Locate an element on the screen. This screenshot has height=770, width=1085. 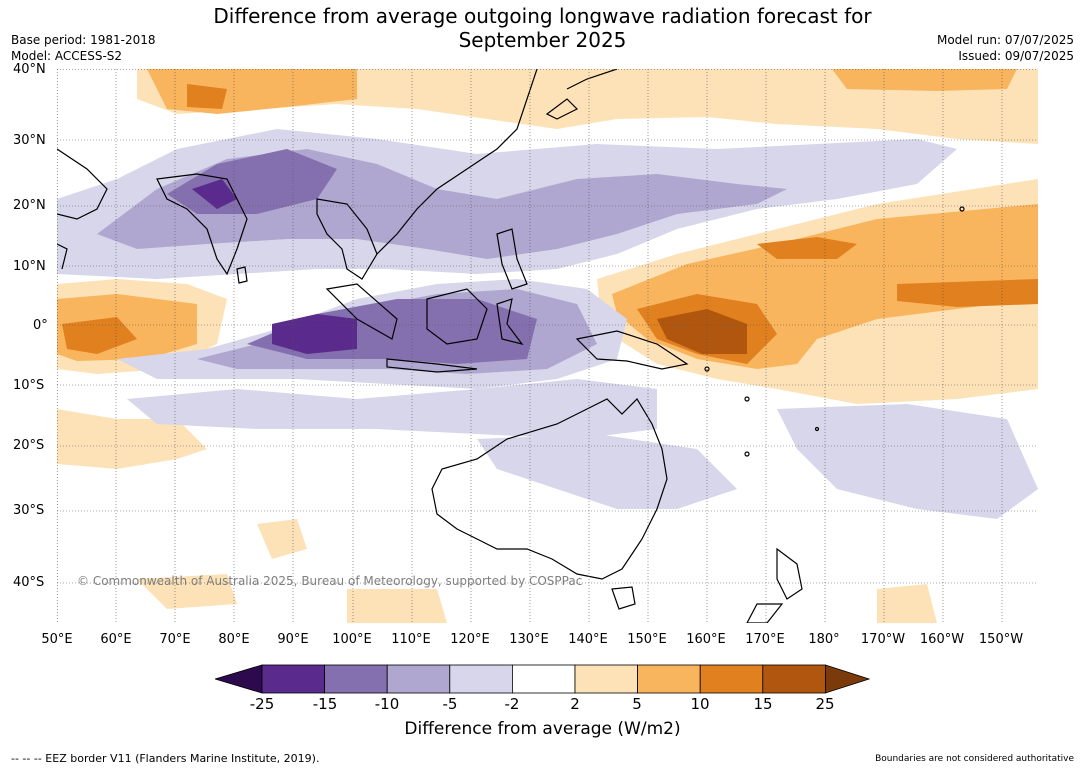
lon-label-120e: 120°E is located at coordinates (470, 639).